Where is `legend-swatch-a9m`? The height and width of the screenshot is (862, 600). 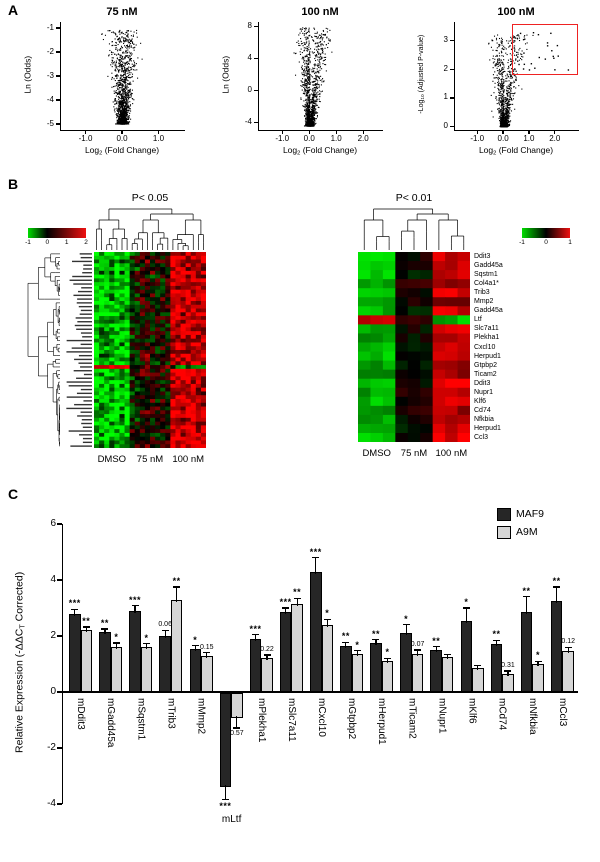
legend-swatch-a9m is located at coordinates (504, 532).